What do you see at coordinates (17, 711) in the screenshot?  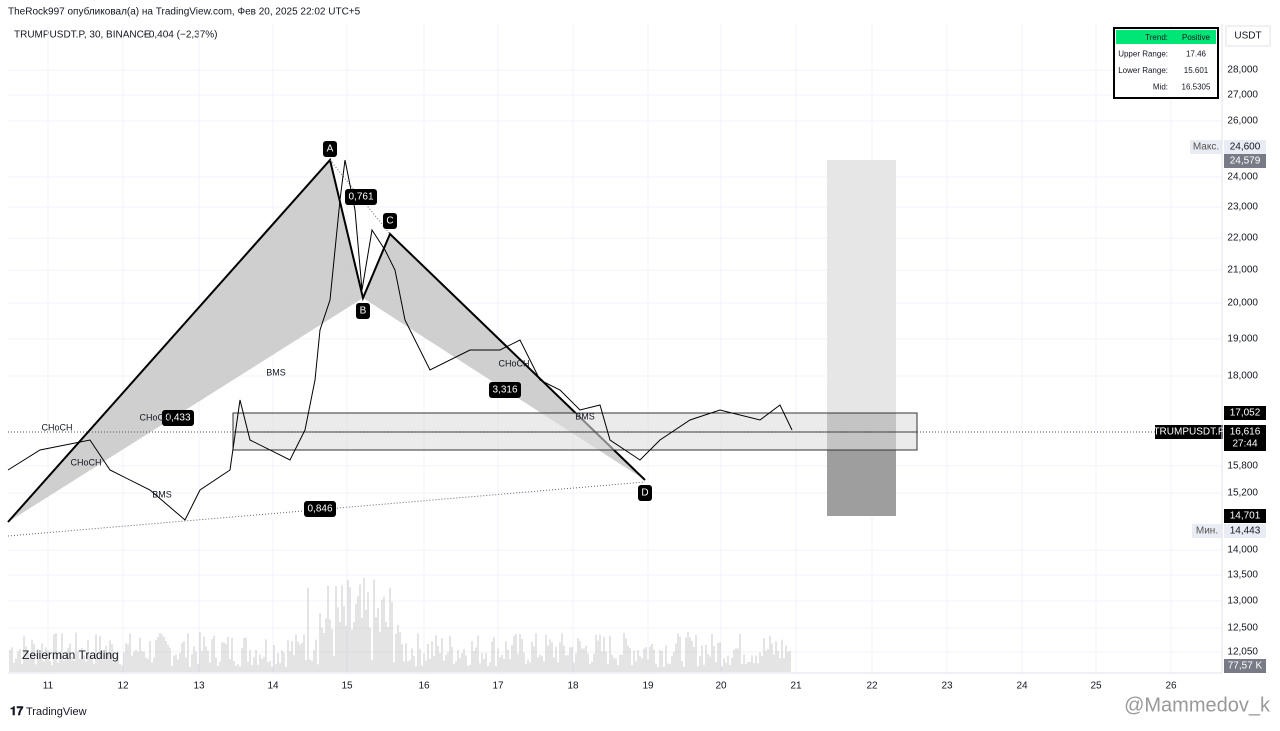 I see `brand-logo: 𝟏𝟕` at bounding box center [17, 711].